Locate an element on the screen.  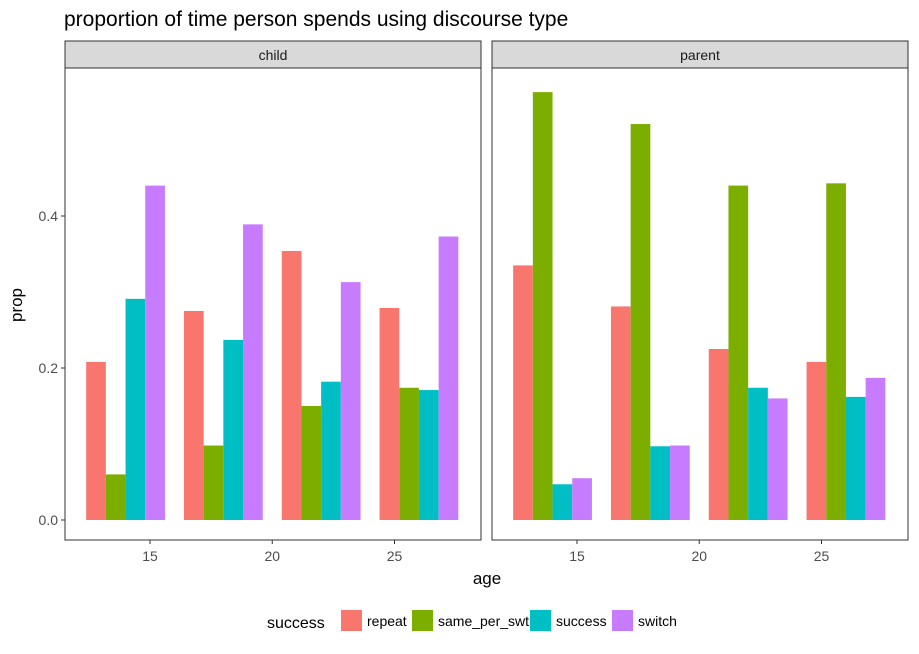
legend-title: success is located at coordinates (296, 623).